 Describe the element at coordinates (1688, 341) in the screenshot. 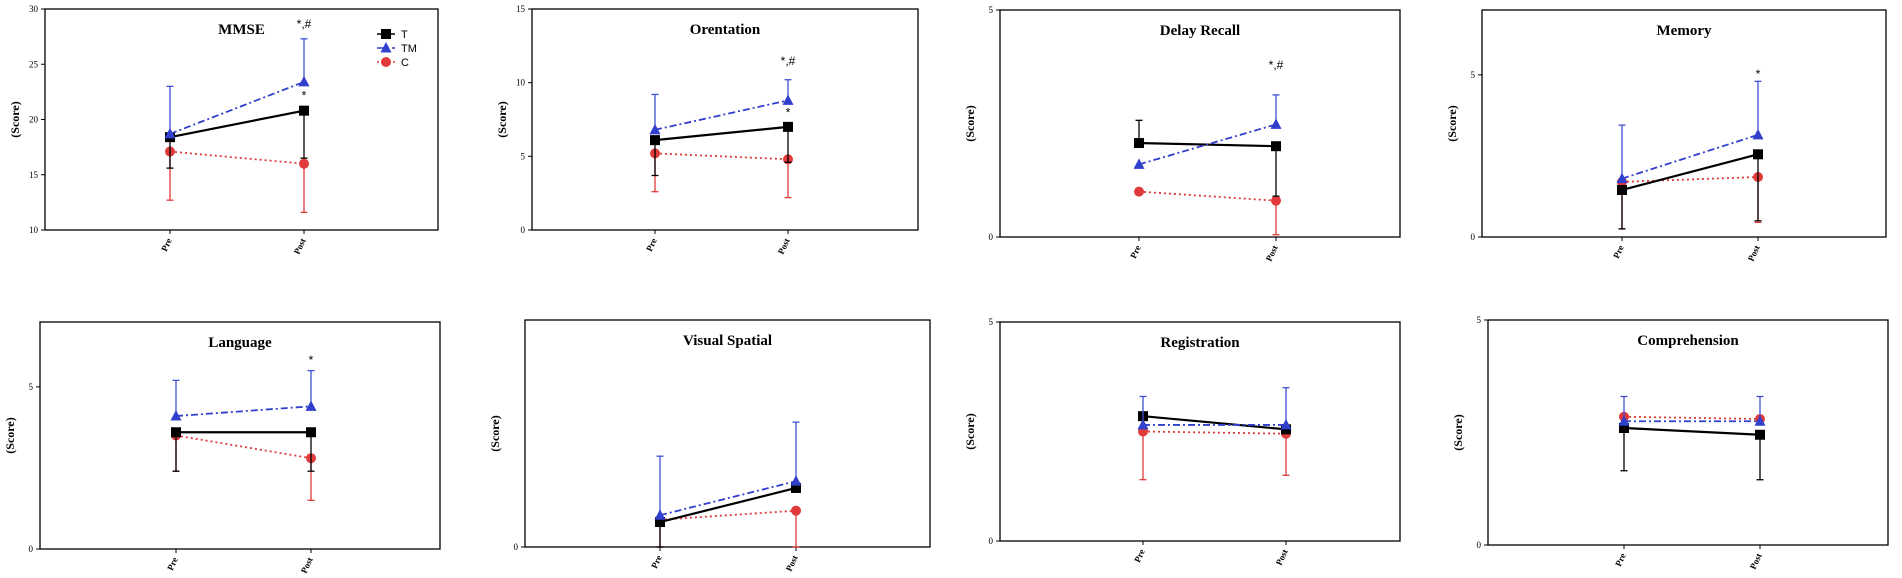

I see `panel-title: Comprehension` at that location.